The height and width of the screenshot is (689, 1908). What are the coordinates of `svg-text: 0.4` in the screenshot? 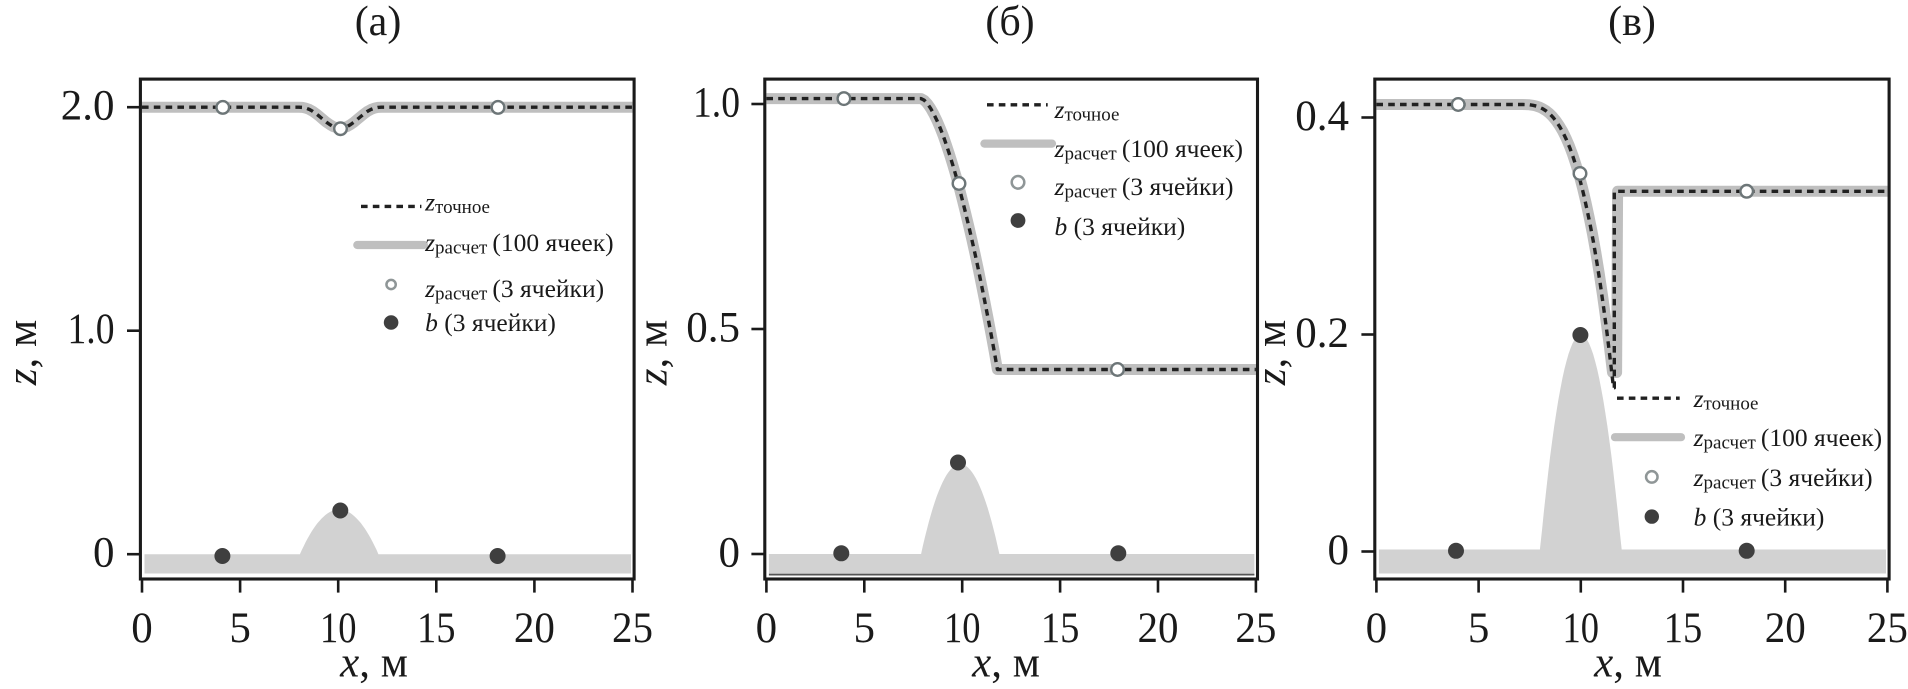 It's located at (1322, 116).